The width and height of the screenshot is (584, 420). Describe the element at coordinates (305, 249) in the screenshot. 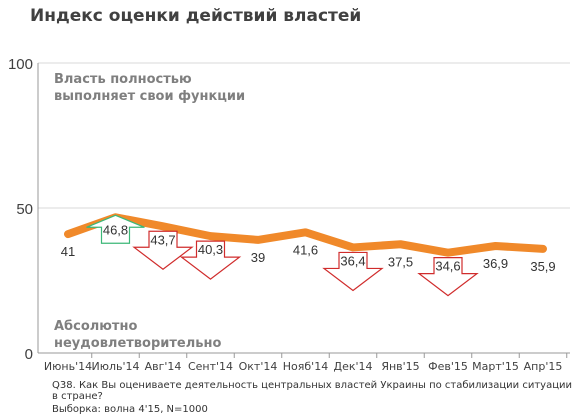

I see `data-label: 41,6` at that location.